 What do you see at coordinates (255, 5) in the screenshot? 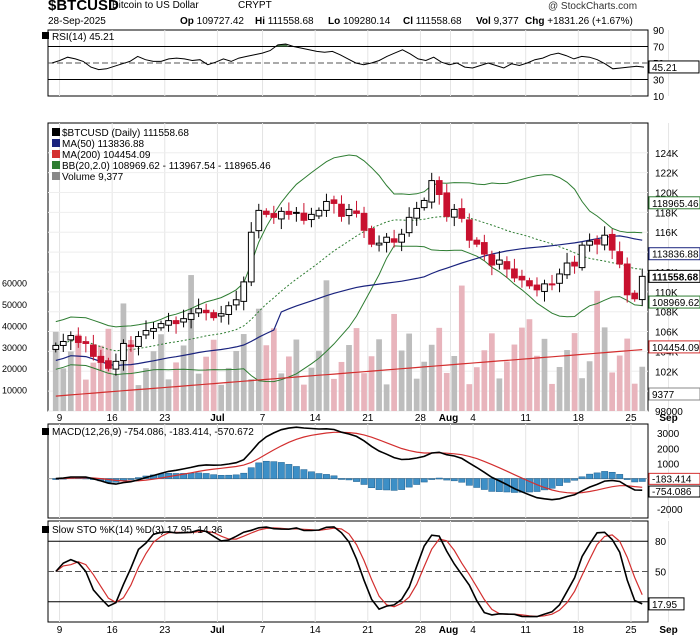
I see `symbol-class: CRYPT` at bounding box center [255, 5].